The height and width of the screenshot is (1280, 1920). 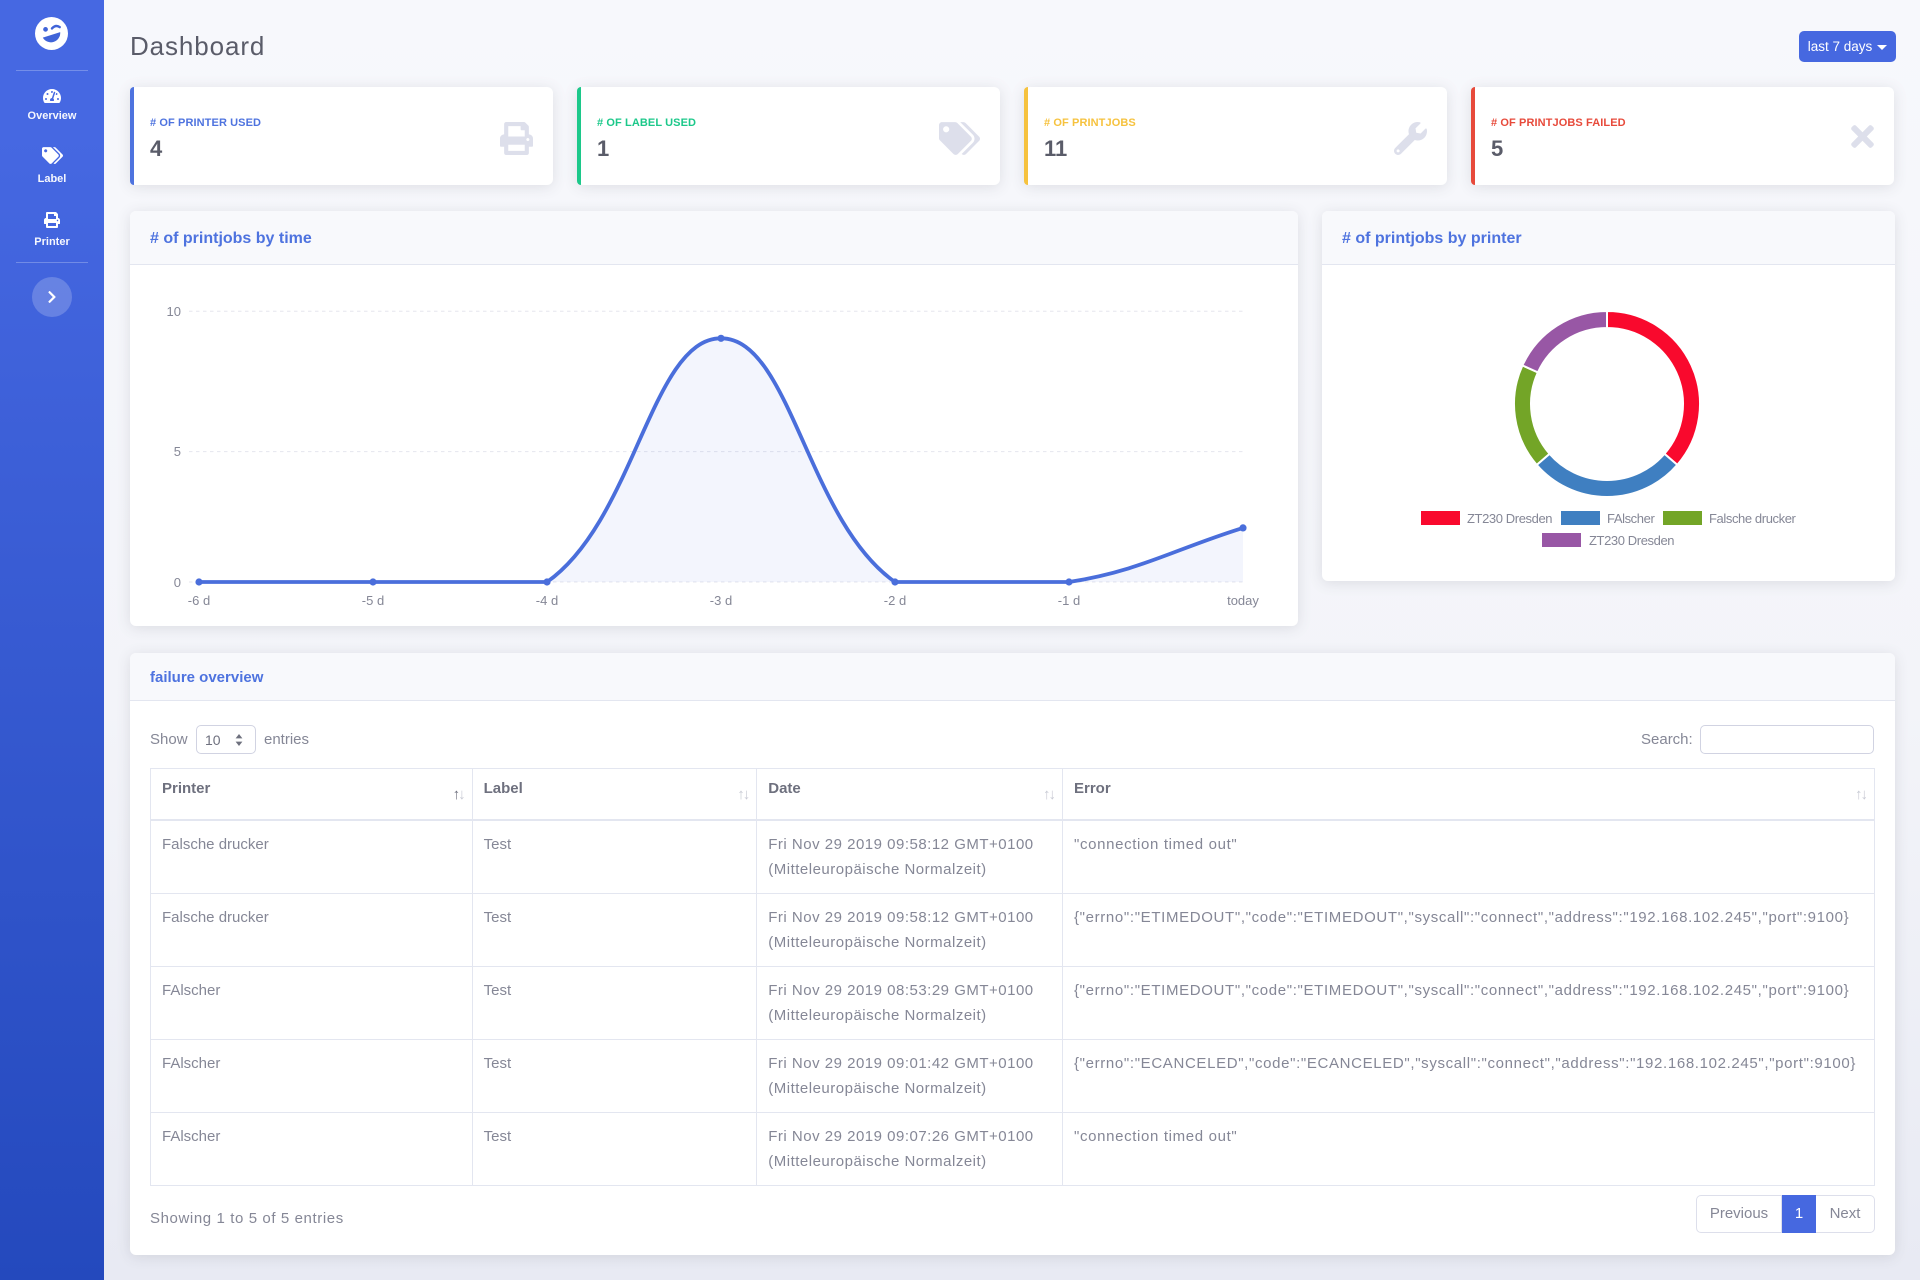 I want to click on svg-text: -2 d, so click(x=895, y=600).